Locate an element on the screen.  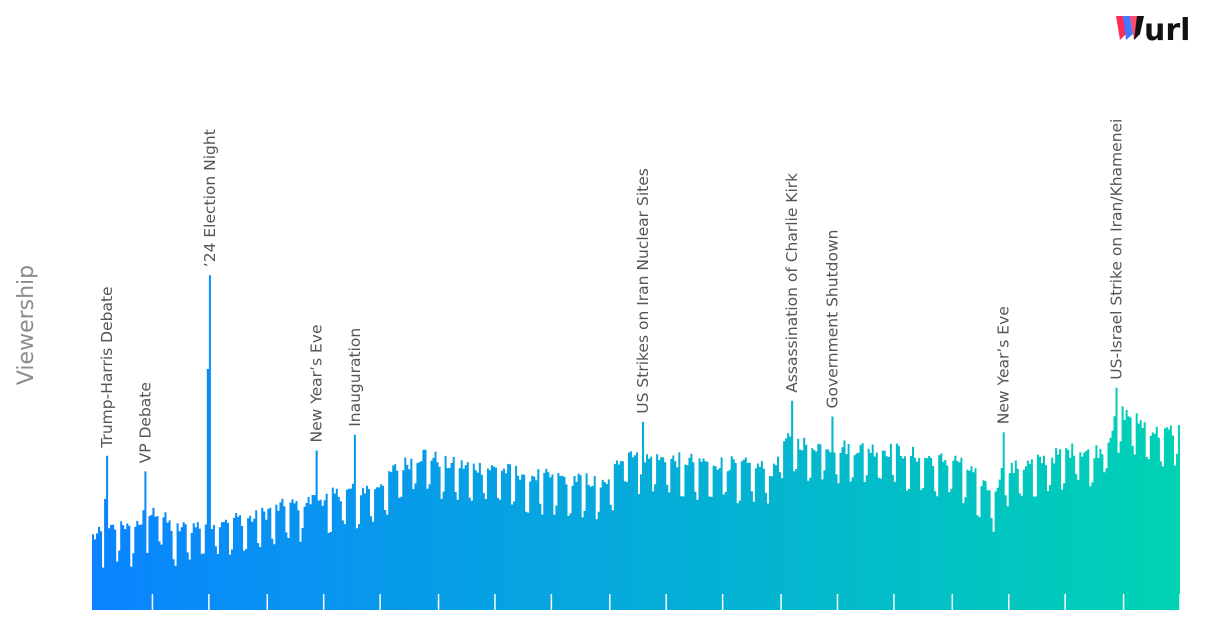
event-label: Government Shutdown is located at coordinates (832, 319).